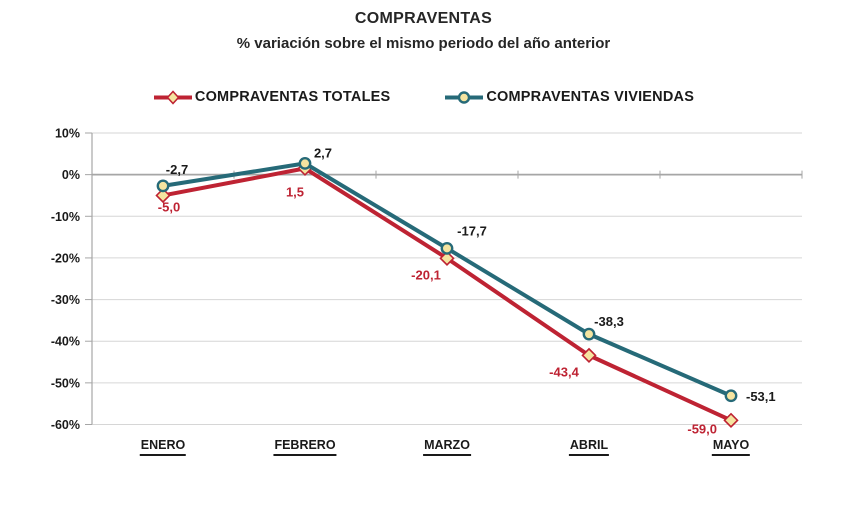  What do you see at coordinates (163, 447) in the screenshot?
I see `x-axis-label: ENERO` at bounding box center [163, 447].